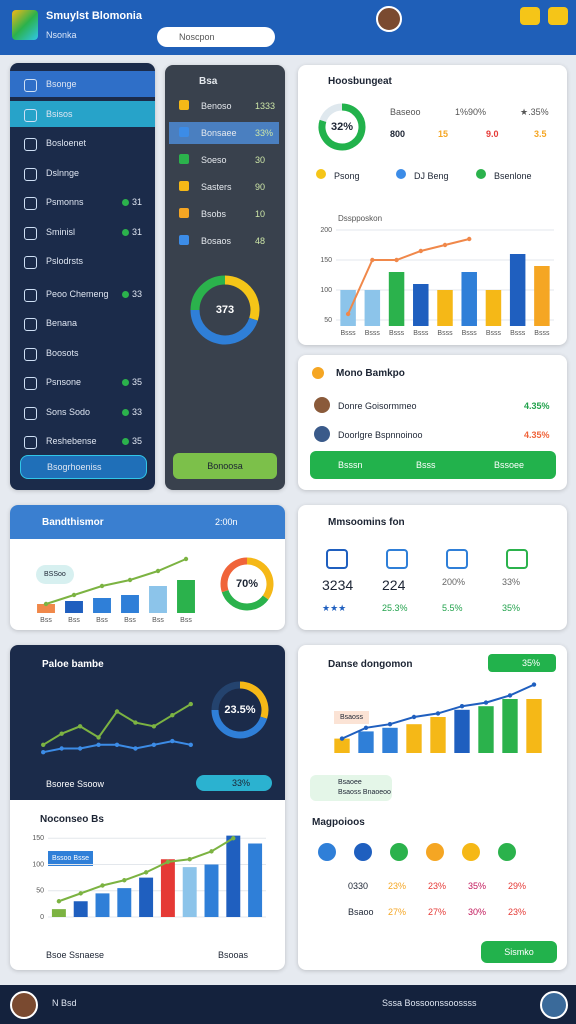  Describe the element at coordinates (513, 176) in the screenshot. I see `legend-label: Bsenlone` at that location.